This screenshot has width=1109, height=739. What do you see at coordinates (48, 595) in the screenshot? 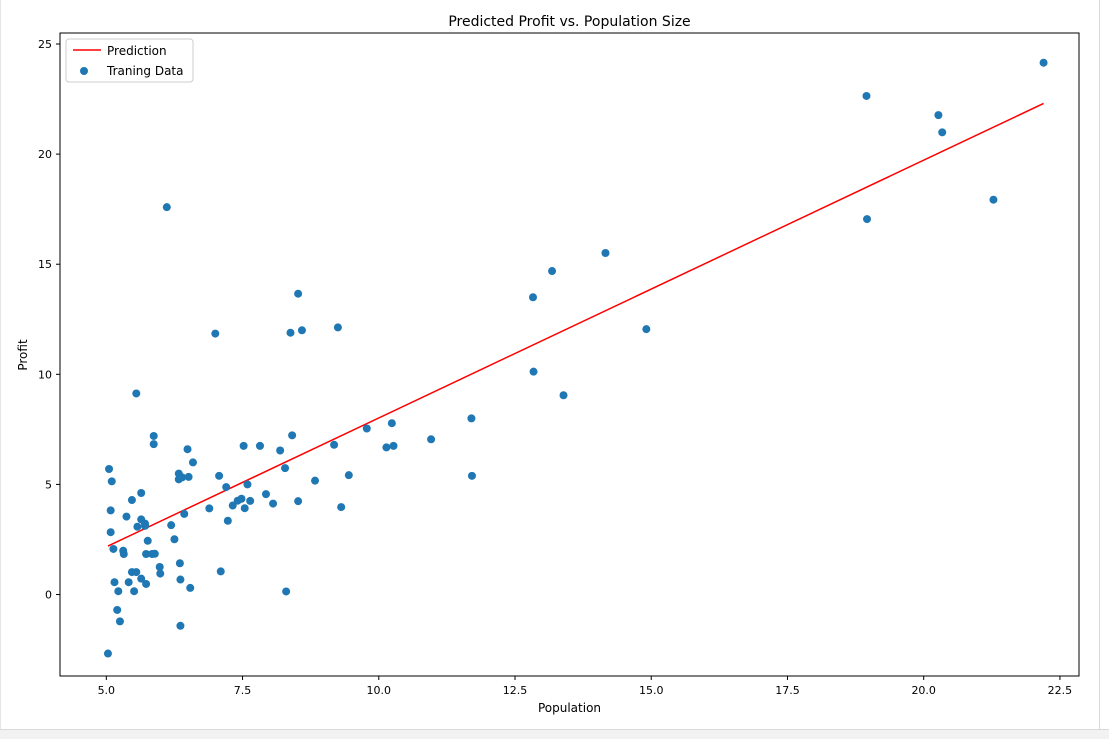
I see `y-tick-label: 0` at bounding box center [48, 595].